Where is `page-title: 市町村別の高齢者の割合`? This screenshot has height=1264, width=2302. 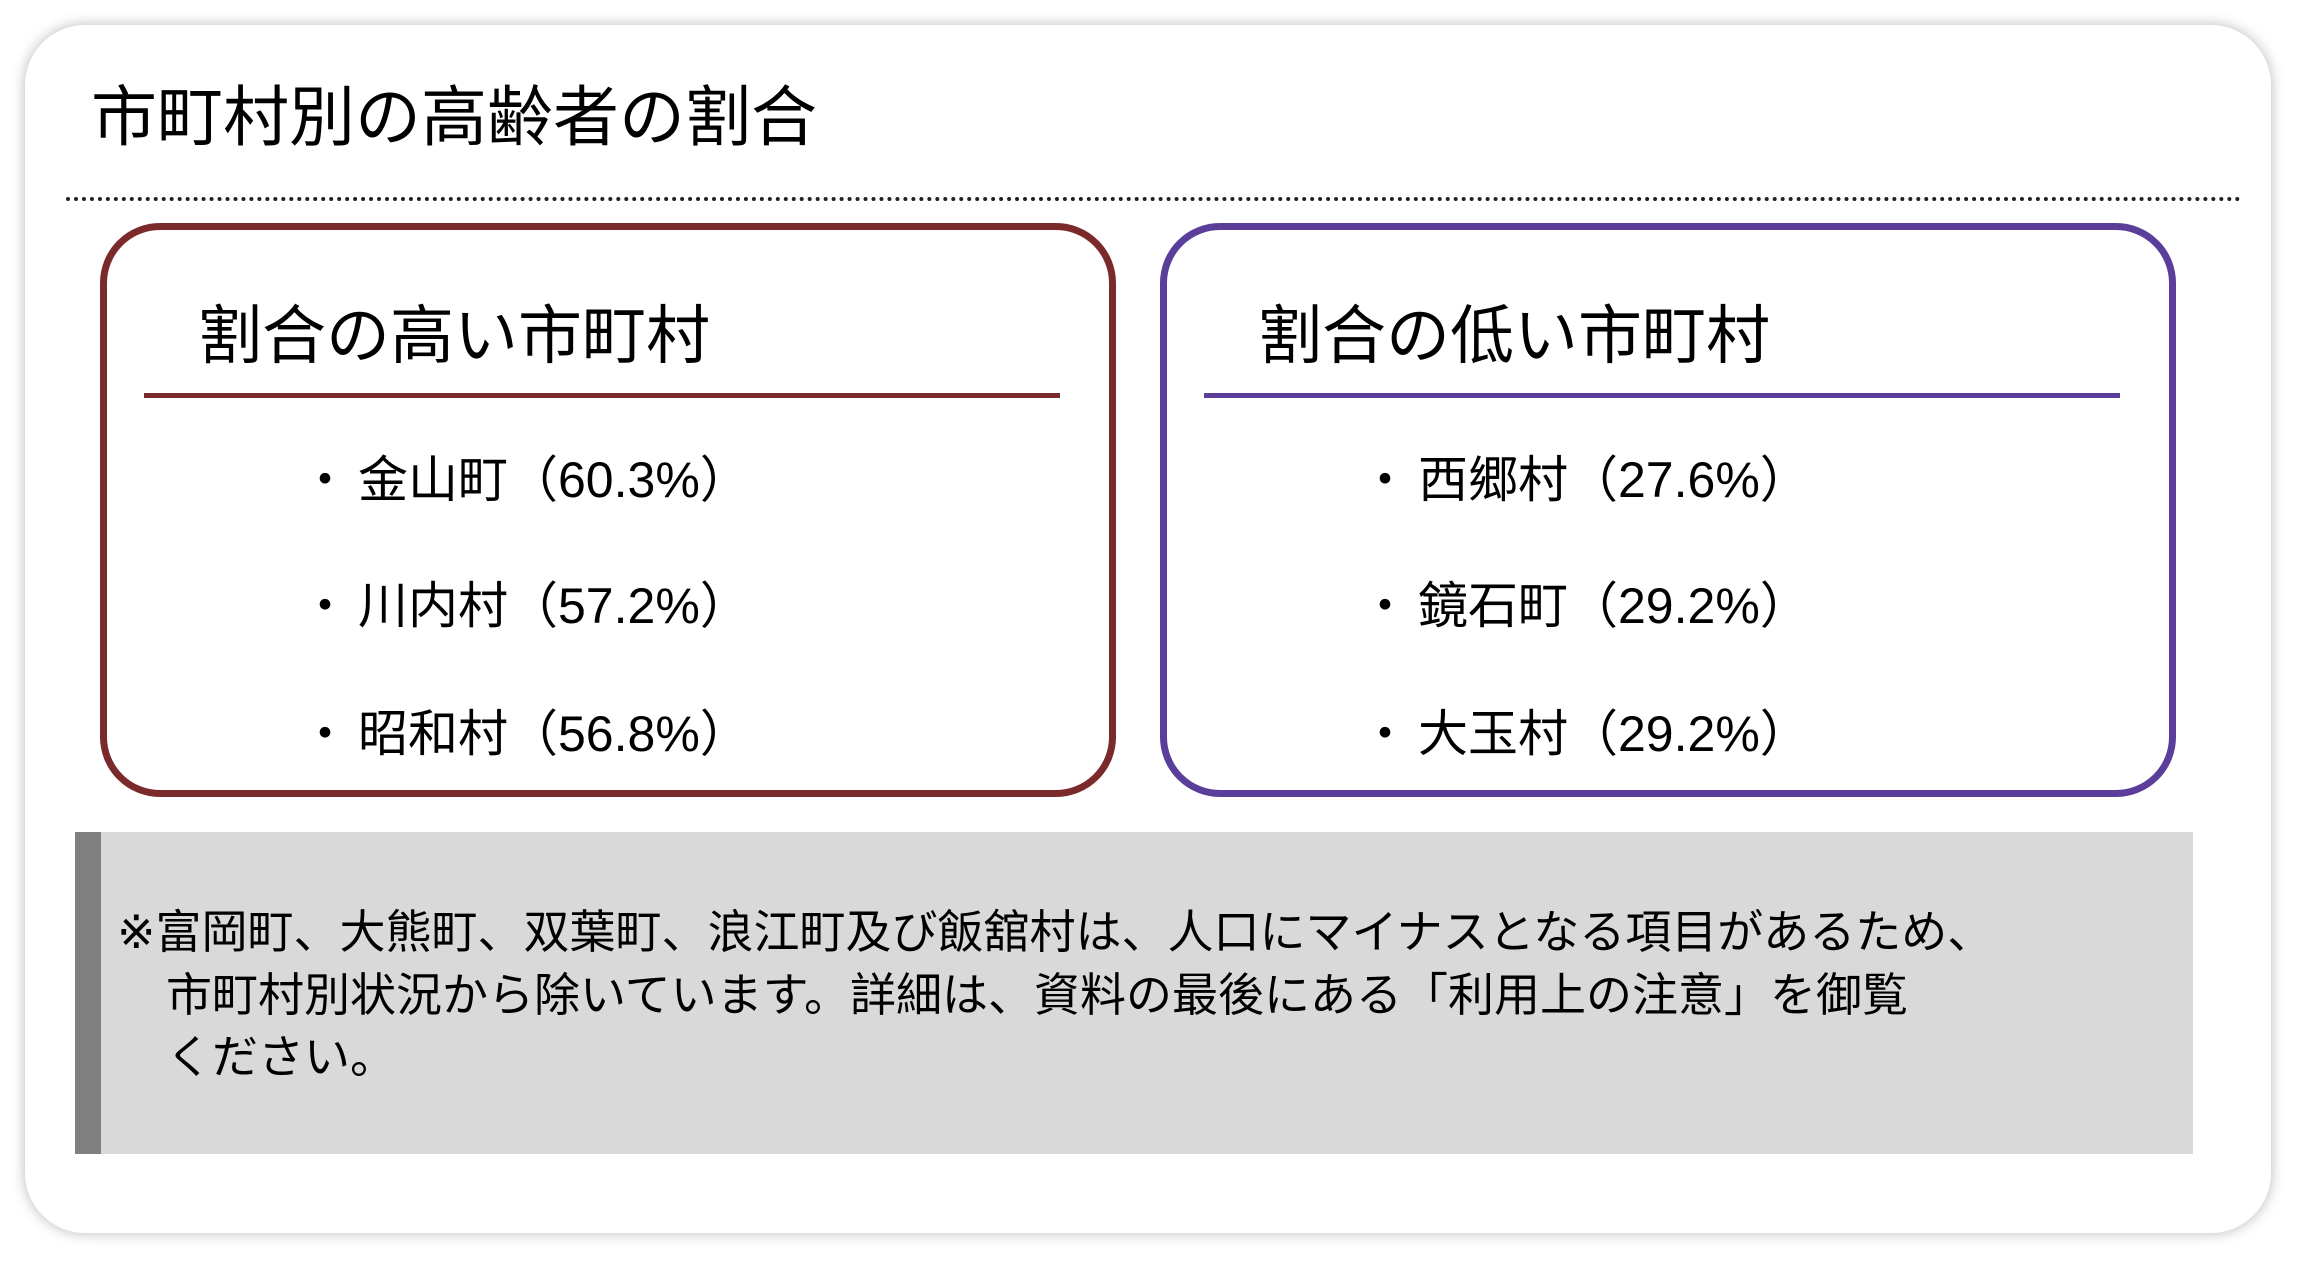
page-title: 市町村別の高齢者の割合 is located at coordinates (454, 117).